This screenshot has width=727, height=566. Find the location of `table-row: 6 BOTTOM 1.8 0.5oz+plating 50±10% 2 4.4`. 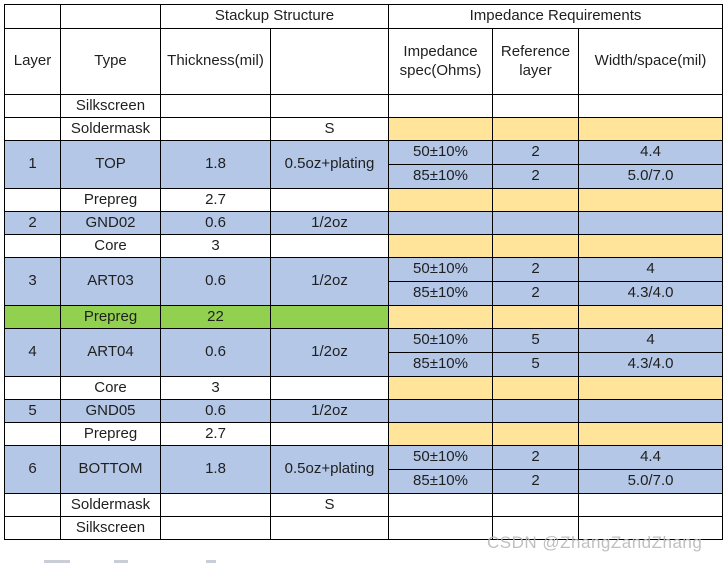

table-row: 6 BOTTOM 1.8 0.5oz+plating 50±10% 2 4.4 is located at coordinates (364, 469).